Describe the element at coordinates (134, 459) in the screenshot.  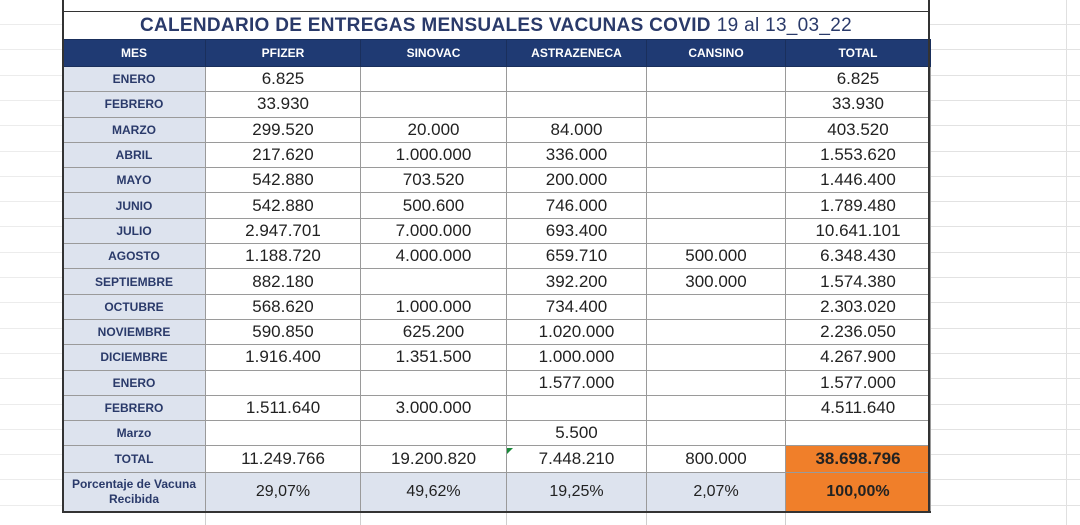
I see `total-label: TOTAL` at that location.